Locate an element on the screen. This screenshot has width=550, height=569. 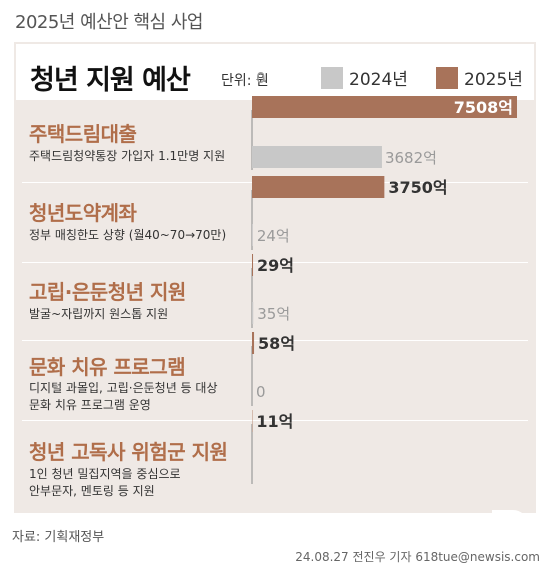
legend-item-2024: 2024년 is located at coordinates (364, 77).